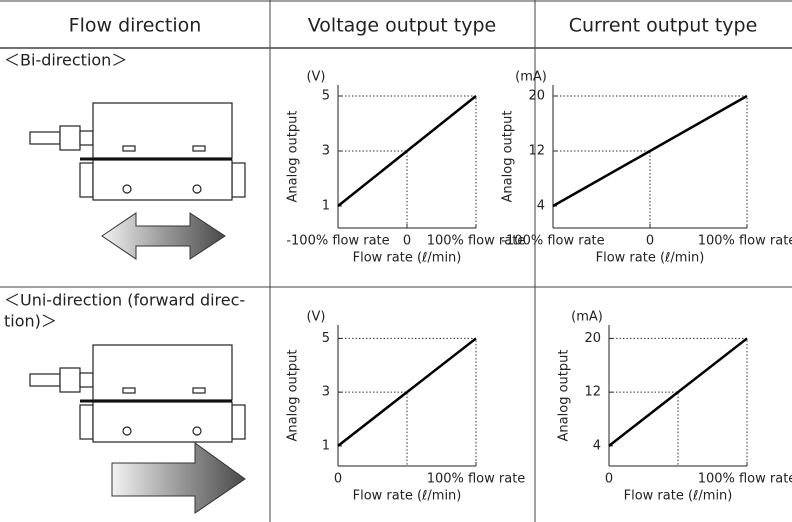 The height and width of the screenshot is (522, 792). I want to click on header-cell: Flow direction, so click(135, 26).